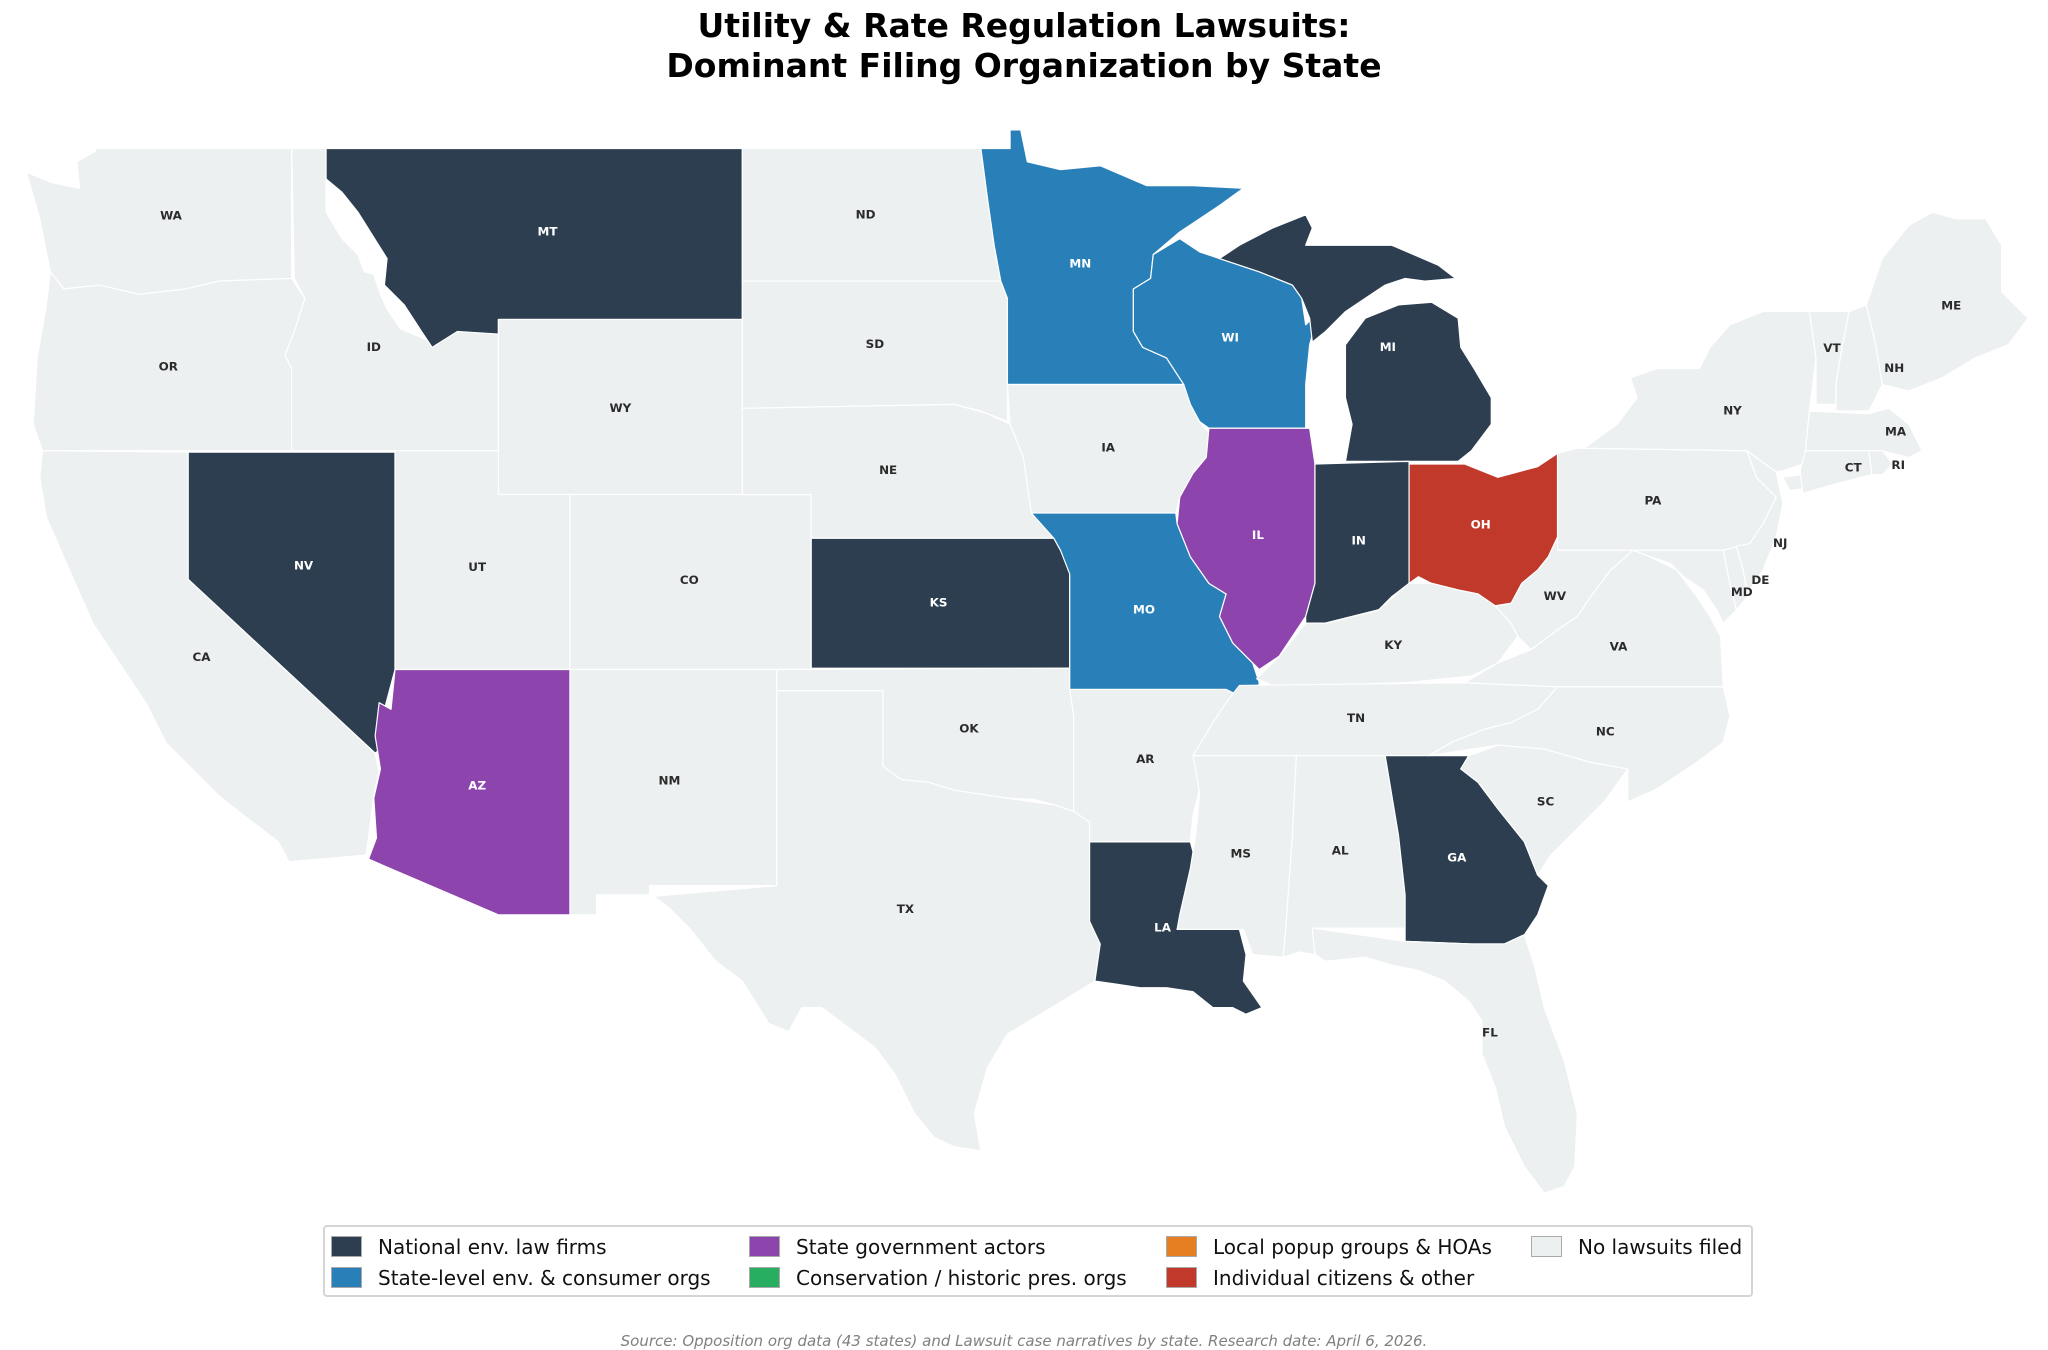 This screenshot has height=1350, width=2048. Describe the element at coordinates (1742, 592) in the screenshot. I see `state-label-md: MD` at that location.